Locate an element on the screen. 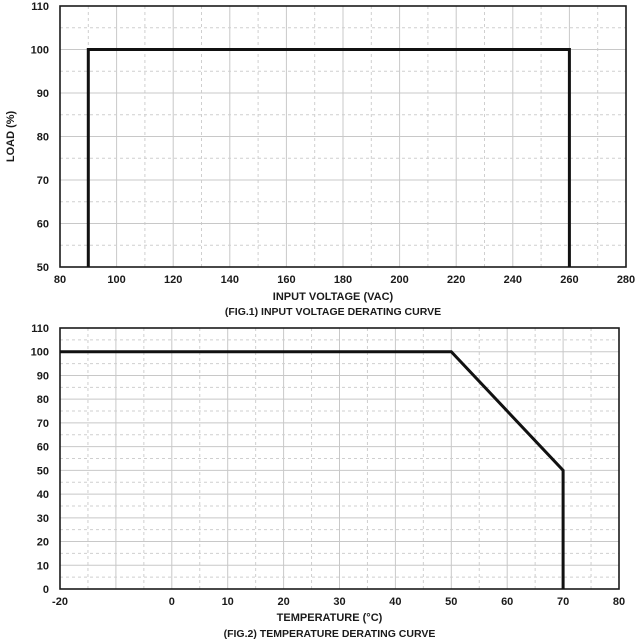  fig1-x-tick-label: 280 is located at coordinates (626, 280).